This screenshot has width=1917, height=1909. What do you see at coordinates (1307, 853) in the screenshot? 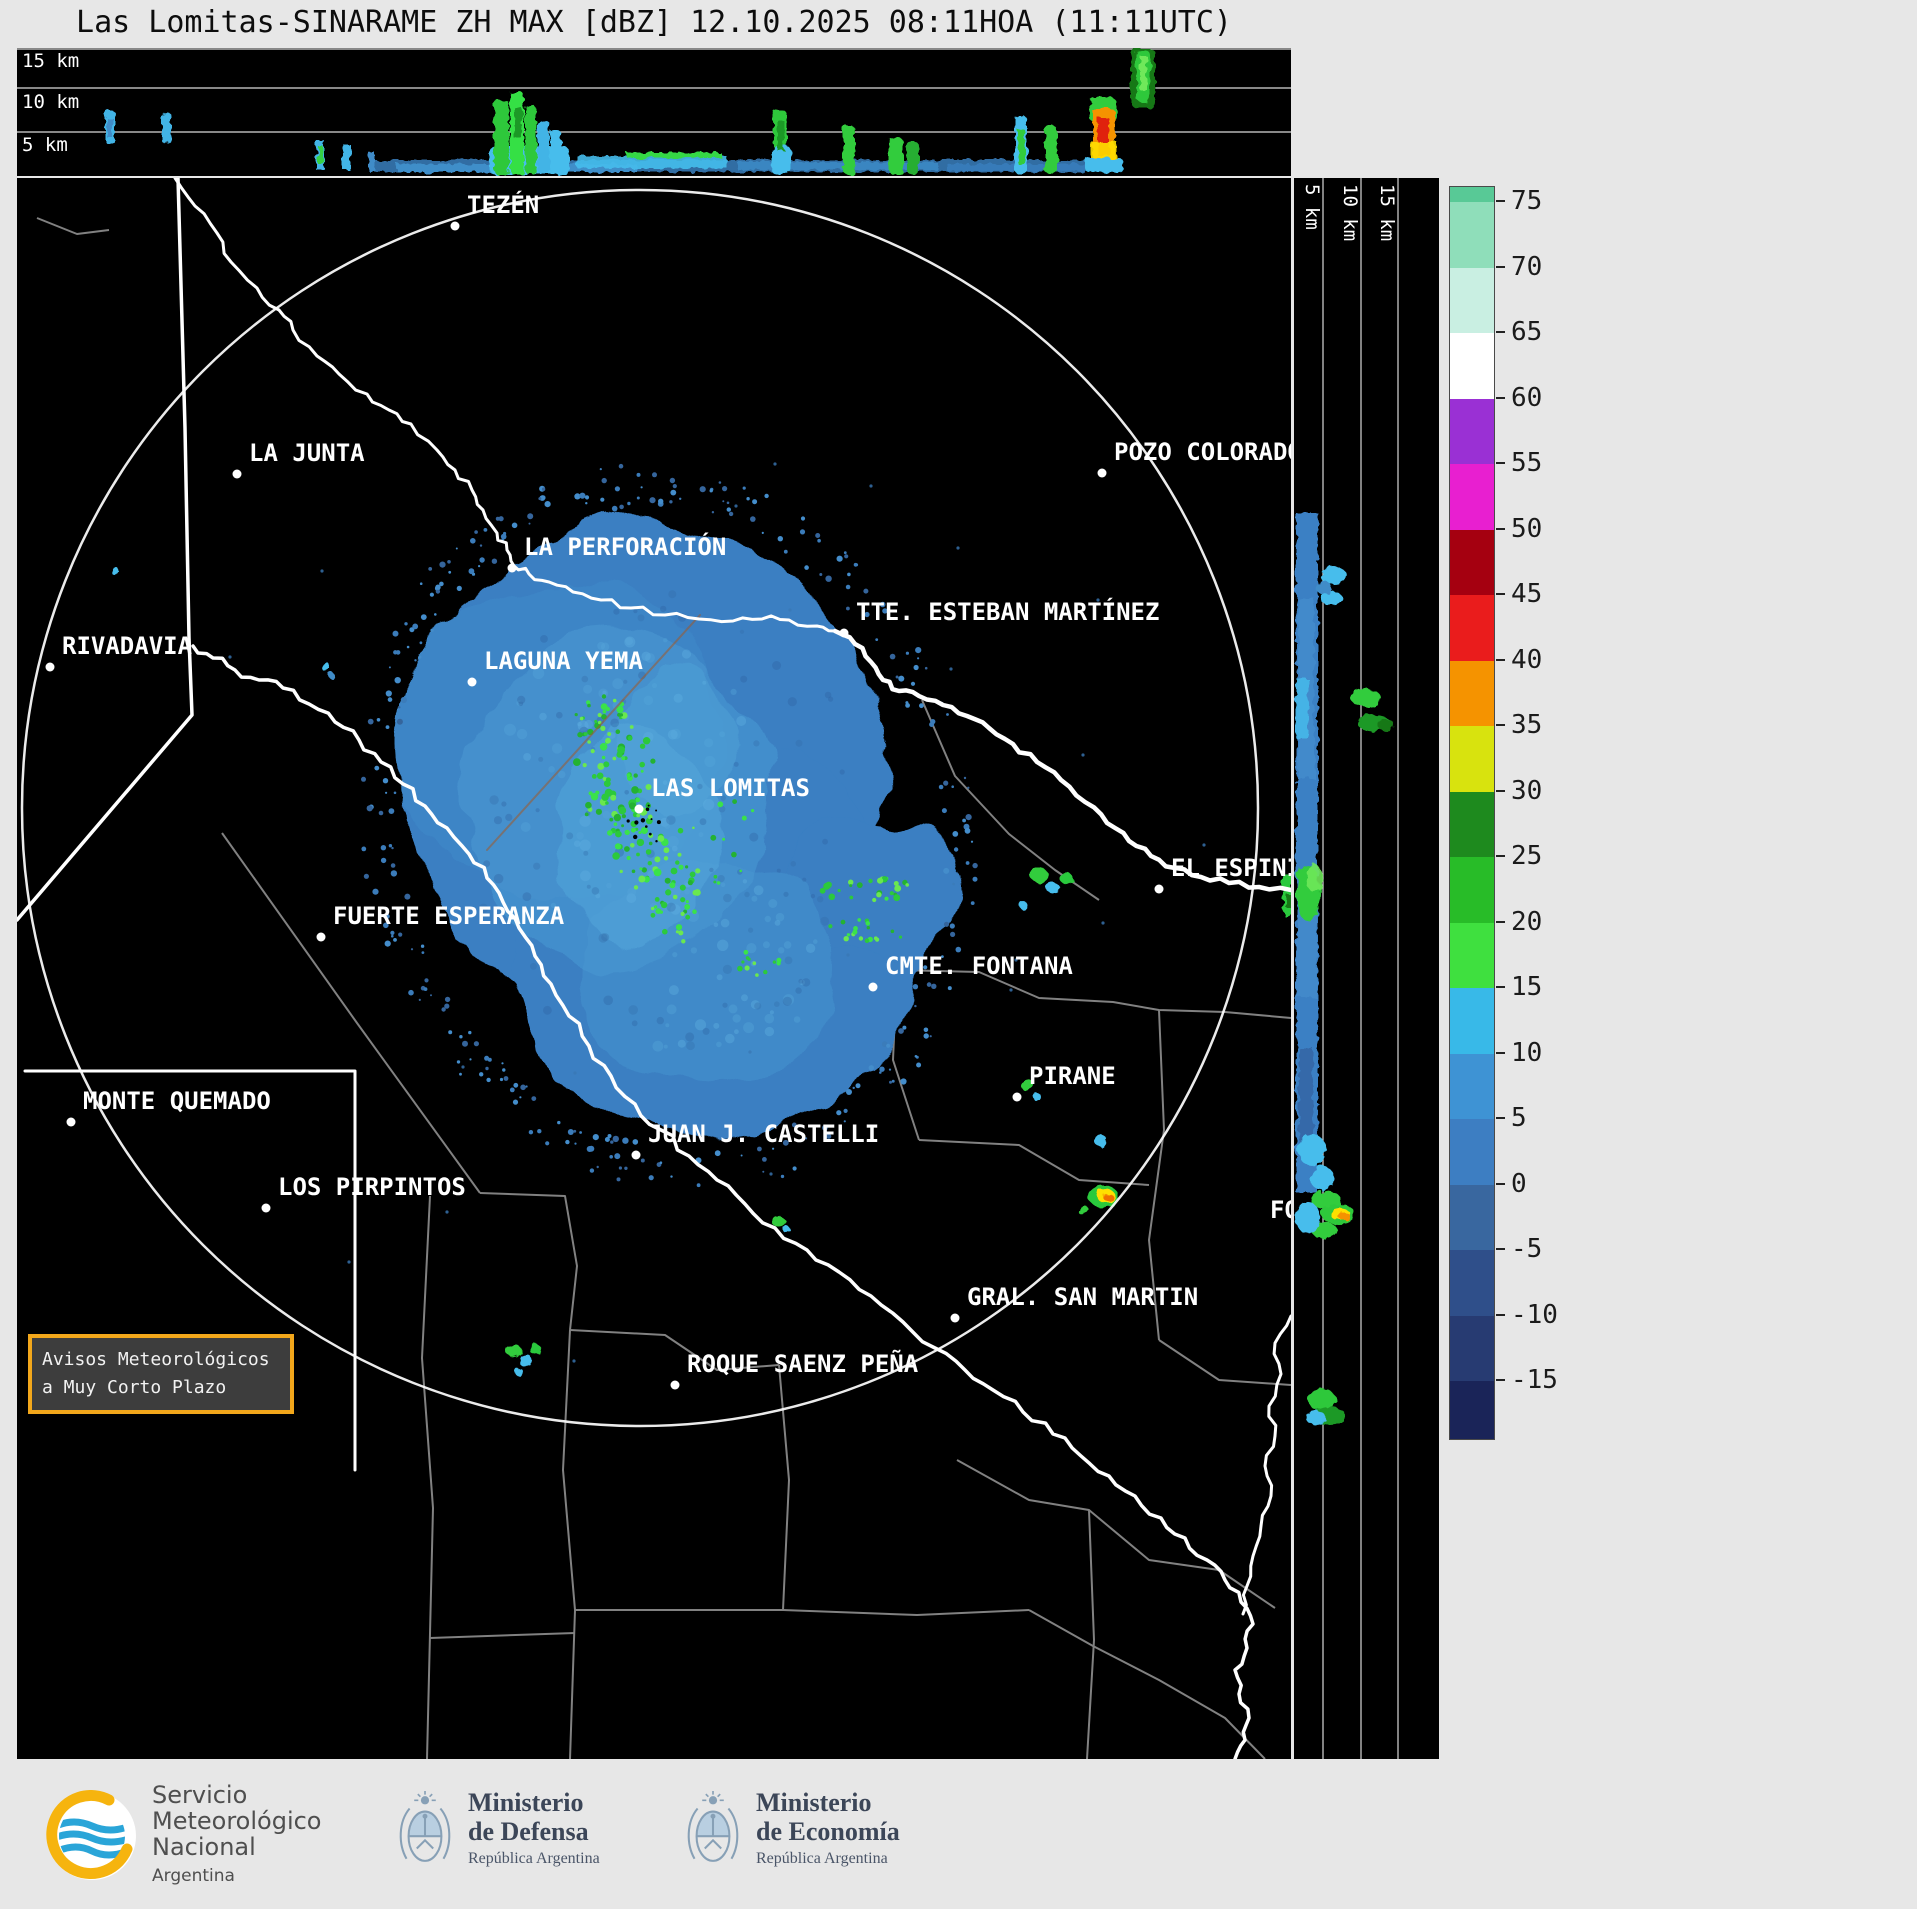
I see `right-echo-band` at bounding box center [1307, 853].